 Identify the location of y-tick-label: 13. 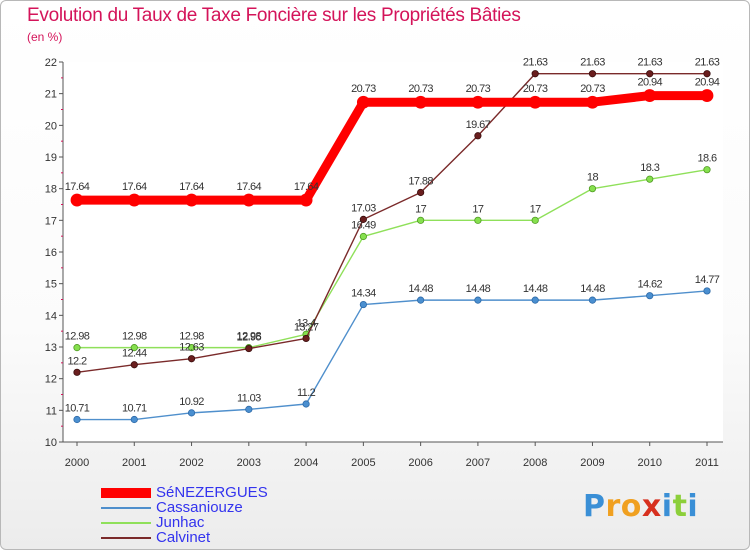
(51, 348).